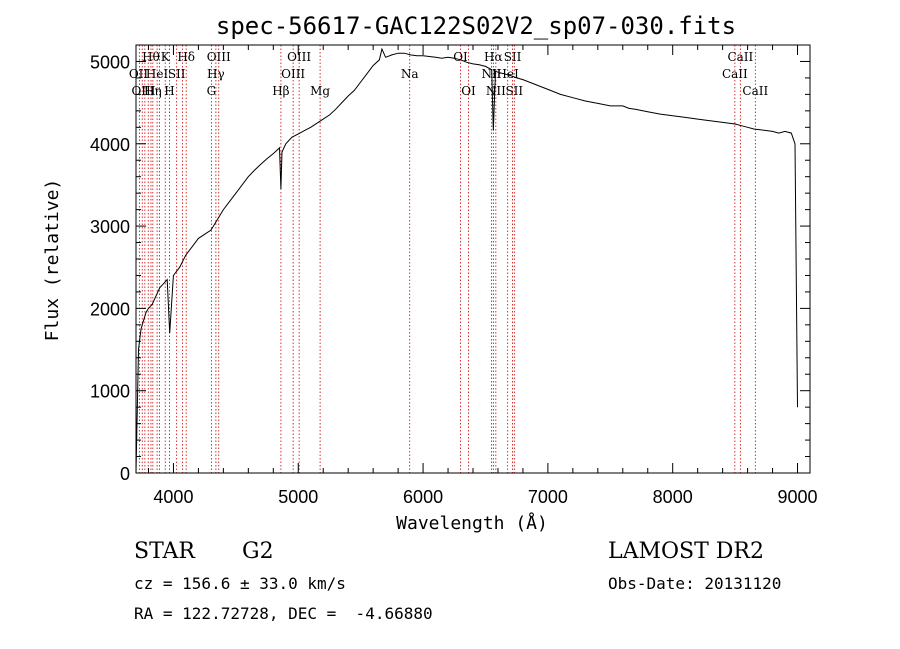 The image size is (900, 649). Describe the element at coordinates (673, 497) in the screenshot. I see `x-tick-label-8000: 8000` at that location.